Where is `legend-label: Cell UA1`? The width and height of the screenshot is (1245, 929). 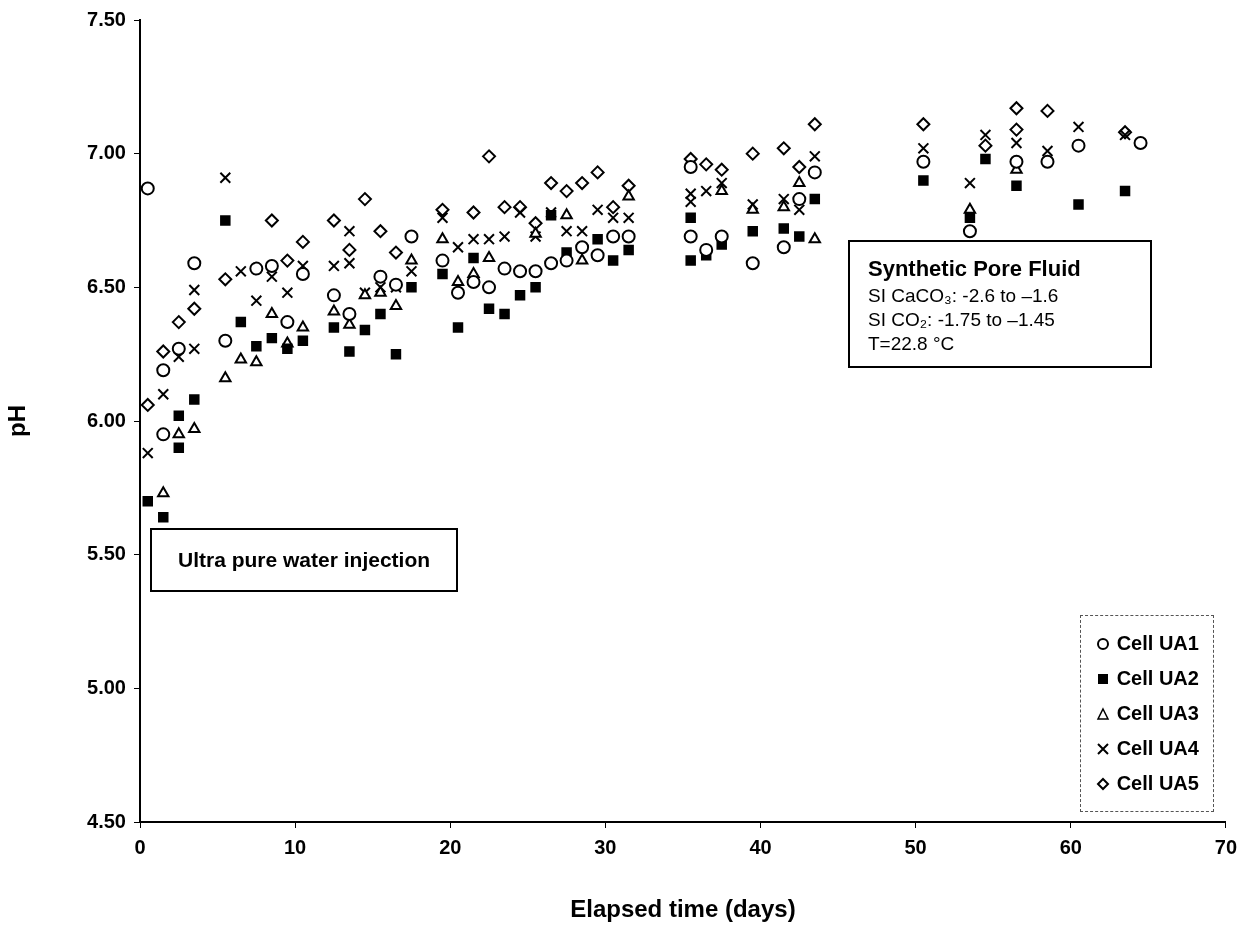
legend-label: Cell UA1 is located at coordinates (1157, 643).